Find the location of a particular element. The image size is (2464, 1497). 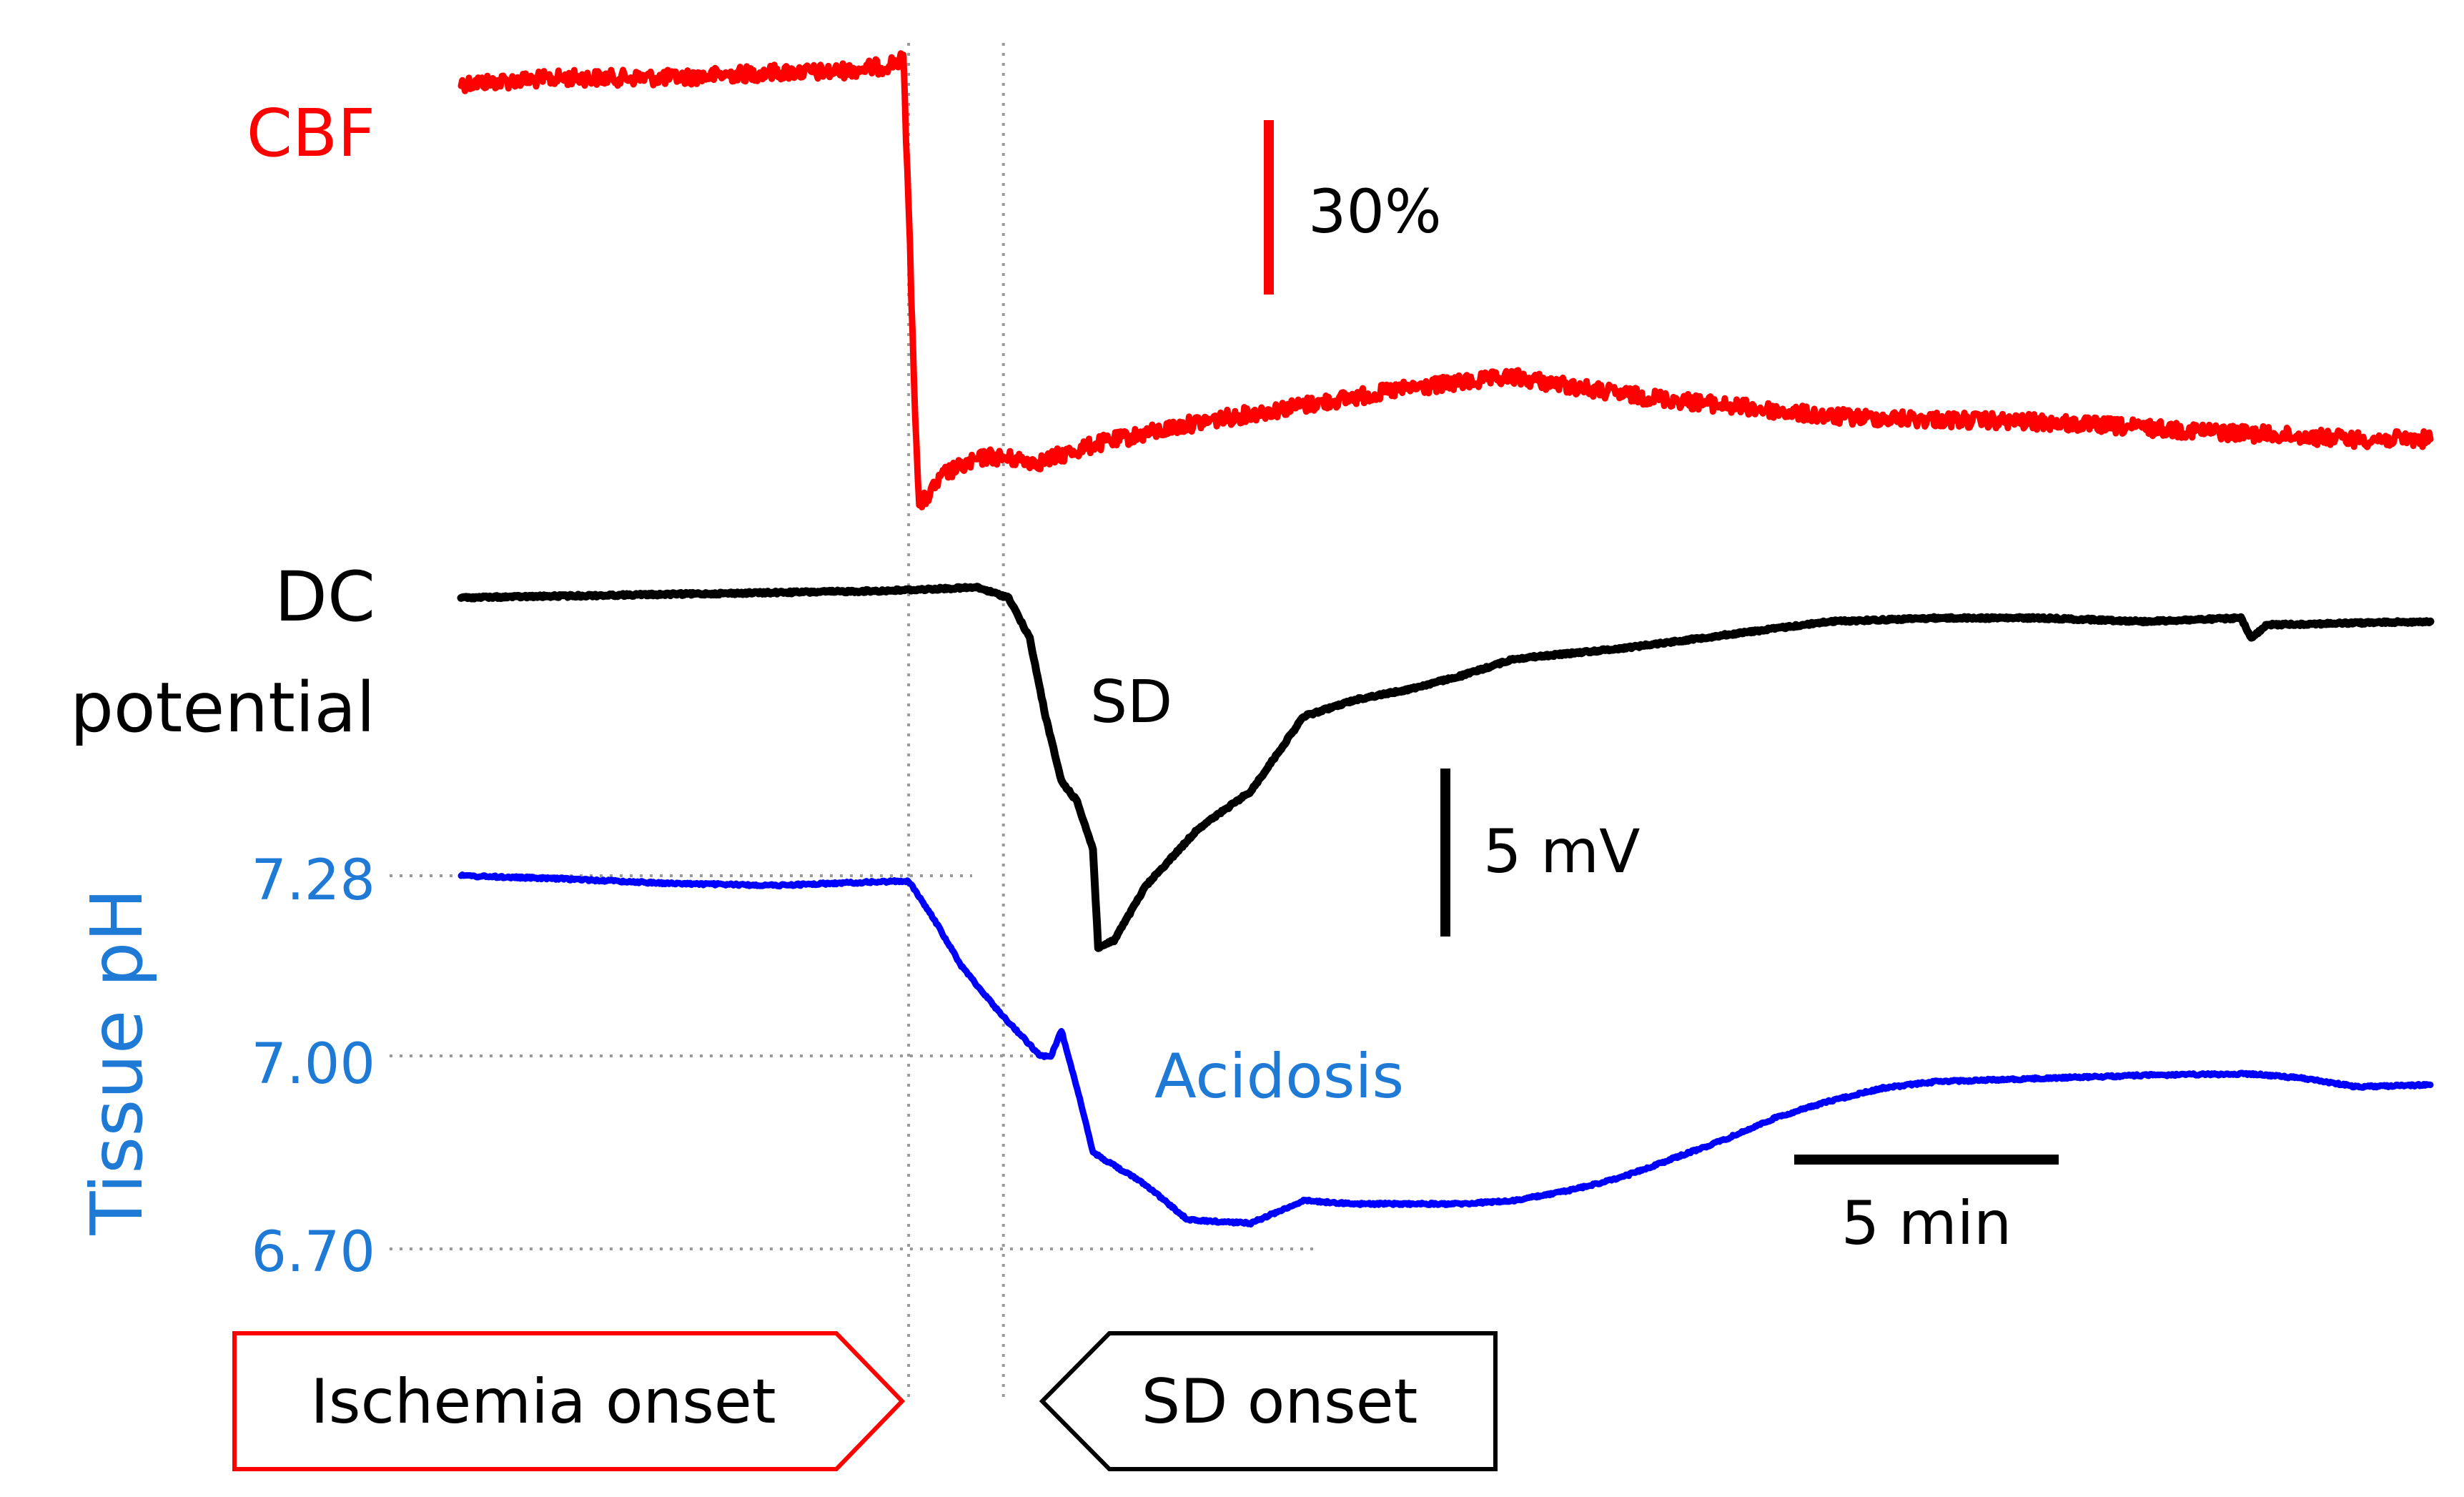

sd-onset-marker is located at coordinates (1268, 1401).